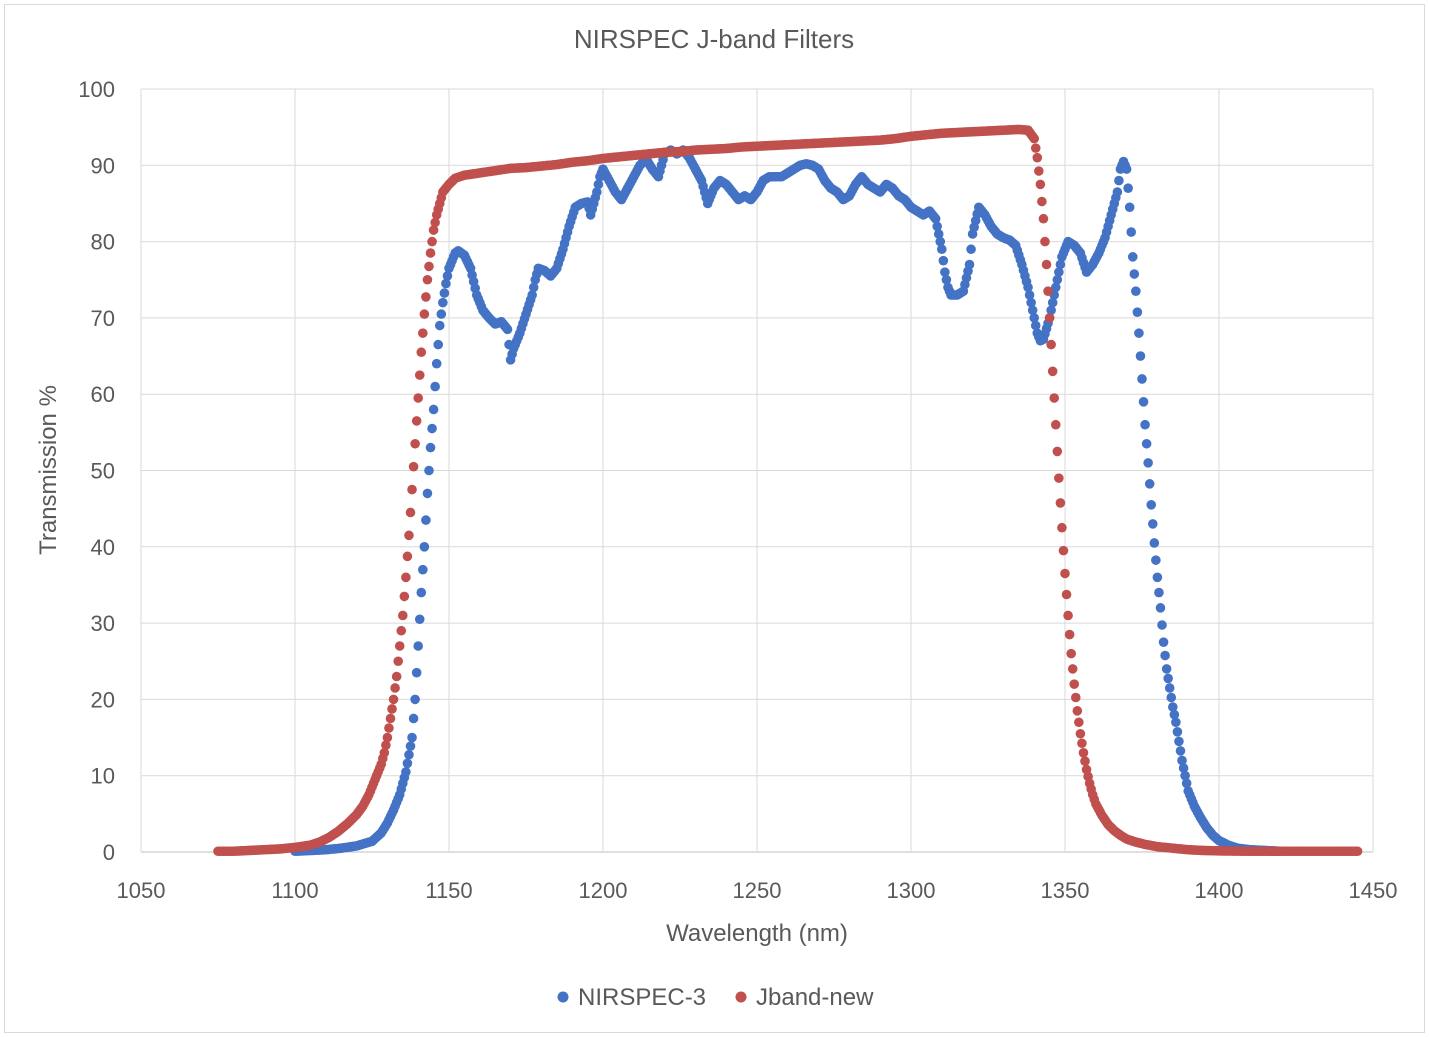 This screenshot has width=1429, height=1037. Describe the element at coordinates (48, 470) in the screenshot. I see `y-axis-title: Transmission %` at that location.